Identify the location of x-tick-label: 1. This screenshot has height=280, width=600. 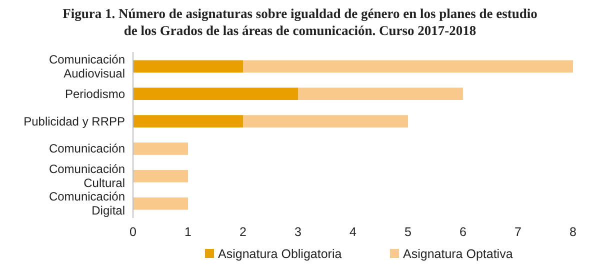
(188, 232).